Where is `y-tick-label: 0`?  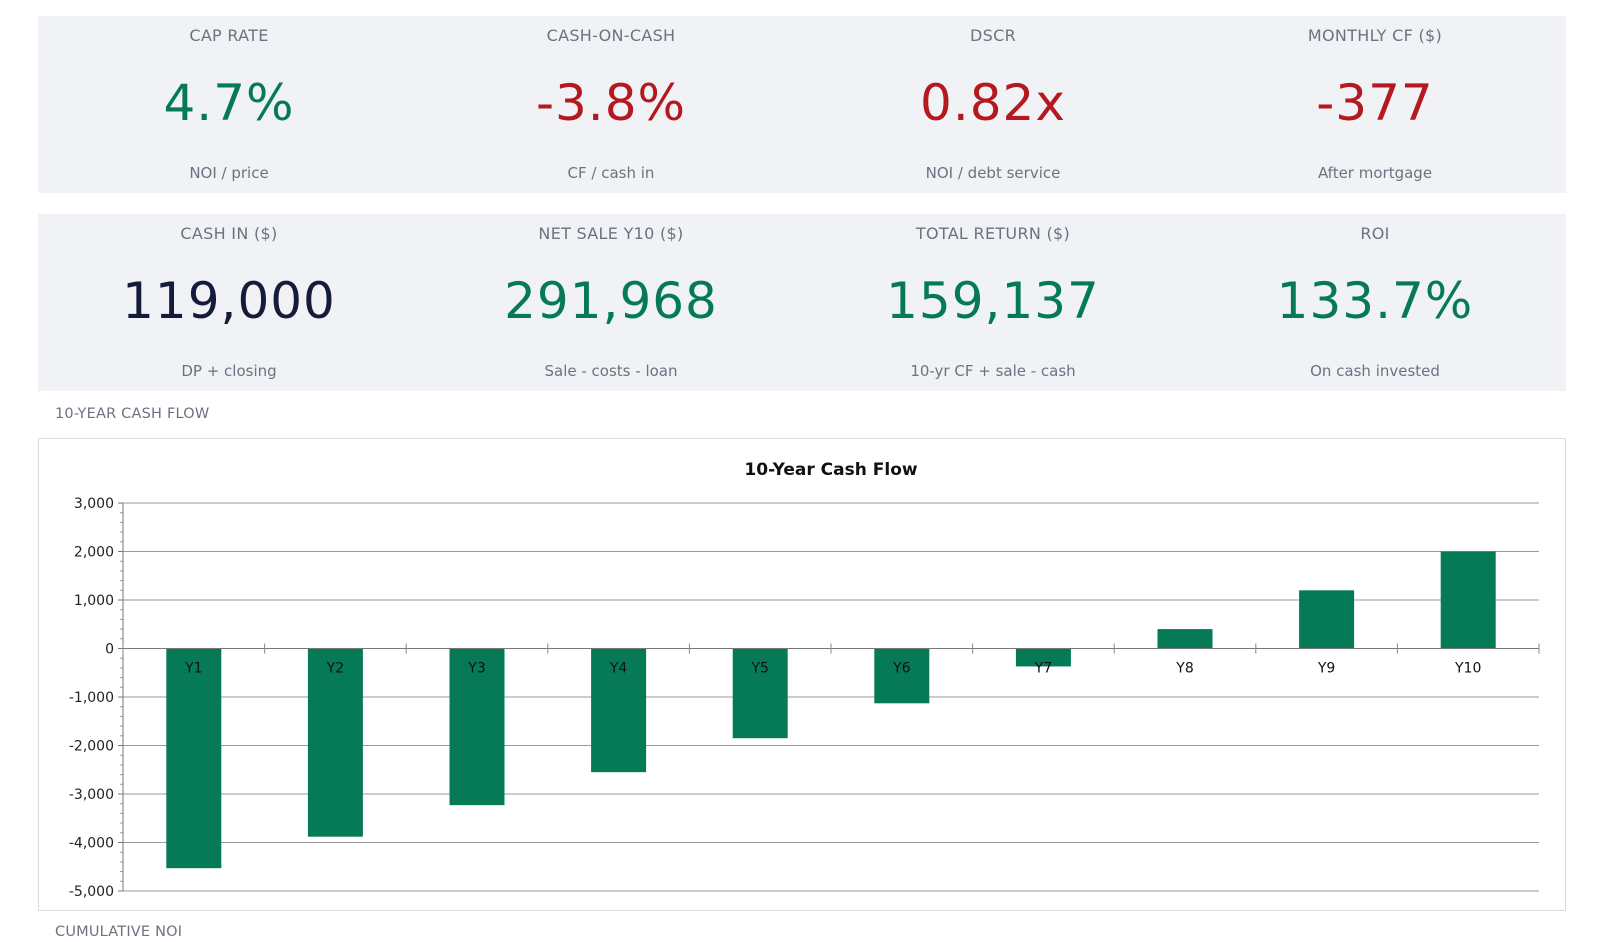
y-tick-label: 0 is located at coordinates (109, 650).